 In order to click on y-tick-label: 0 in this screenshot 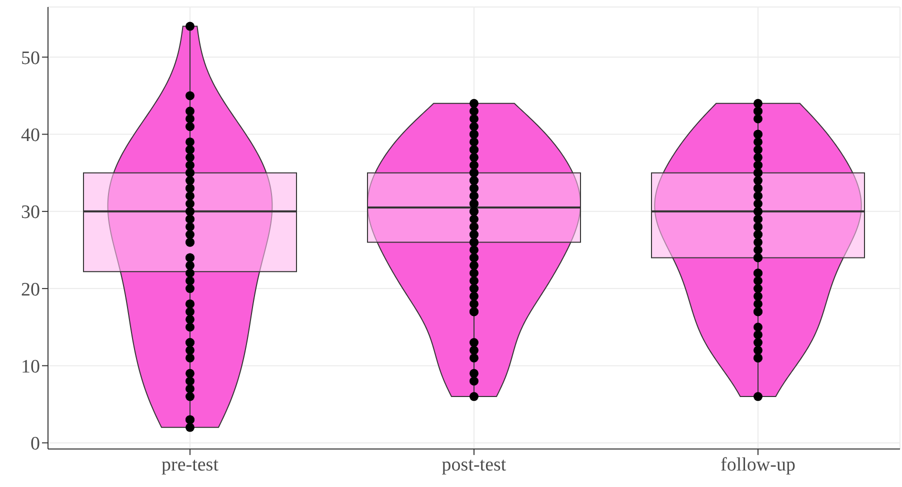, I will do `click(35, 444)`.